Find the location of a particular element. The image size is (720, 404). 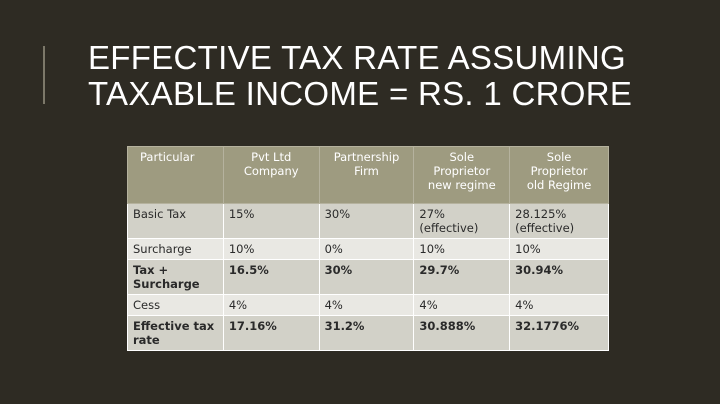

cell-line: Cess is located at coordinates (147, 305).